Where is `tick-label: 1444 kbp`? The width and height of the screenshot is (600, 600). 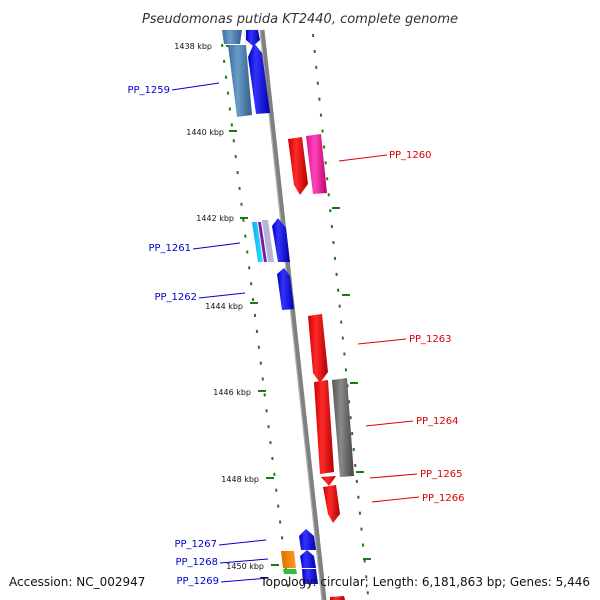 tick-label: 1444 kbp is located at coordinates (224, 306).